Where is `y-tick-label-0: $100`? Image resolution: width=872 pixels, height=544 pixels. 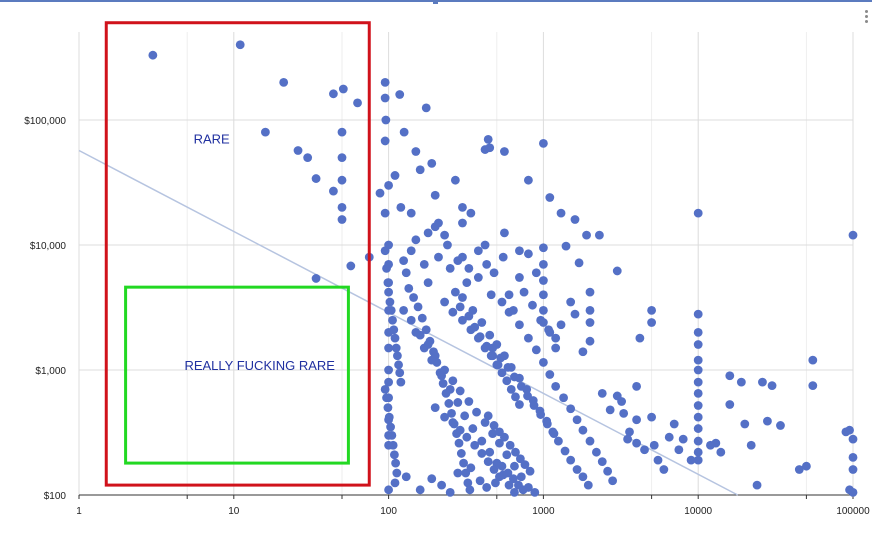 y-tick-label-0: $100 is located at coordinates (55, 496).